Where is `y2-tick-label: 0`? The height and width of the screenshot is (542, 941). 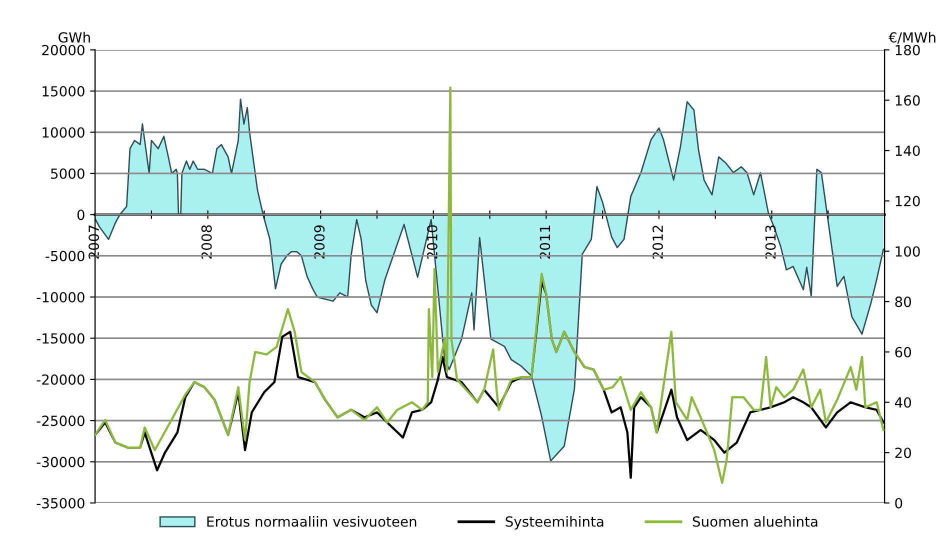
y2-tick-label: 0 is located at coordinates (898, 503).